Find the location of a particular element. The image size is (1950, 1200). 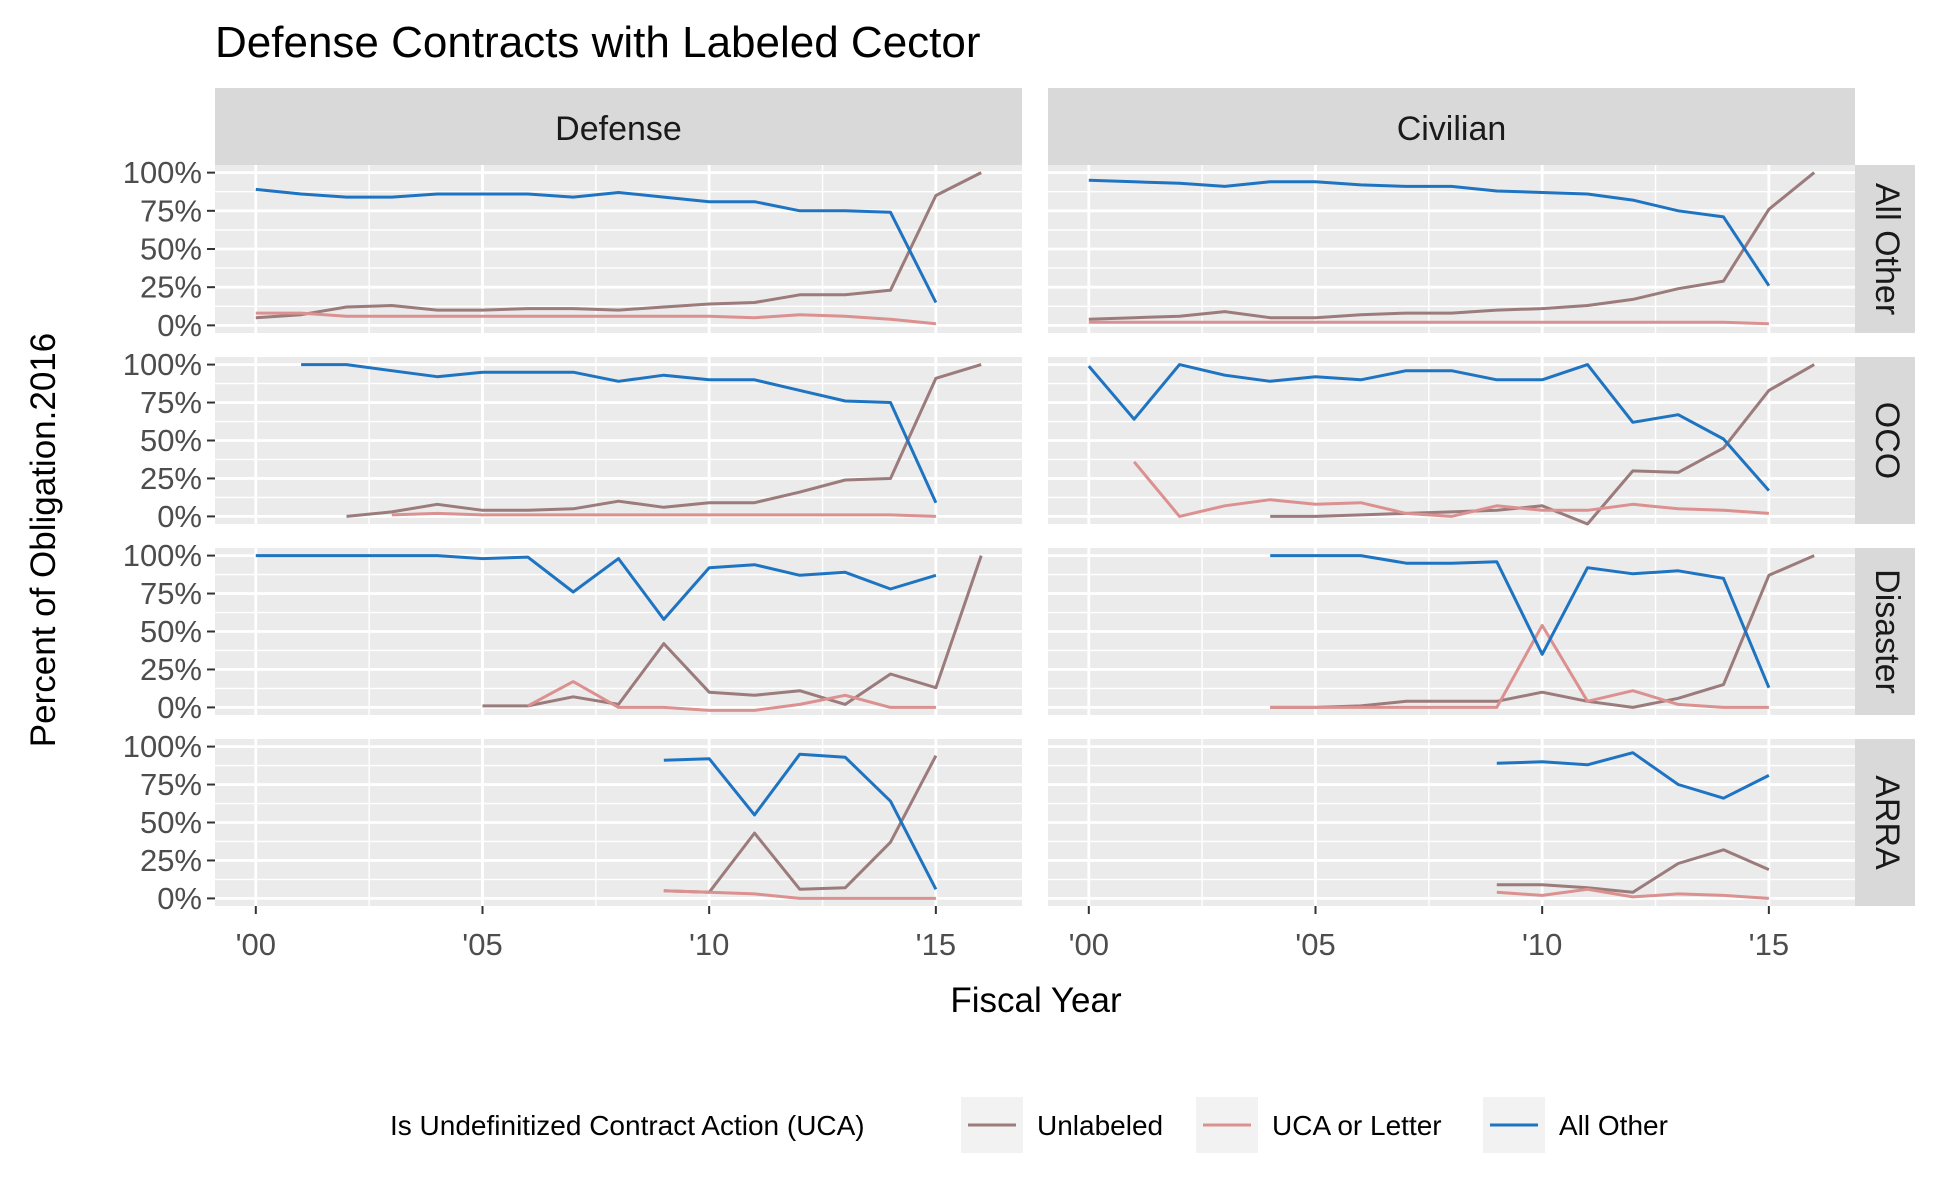

panel-defense-disaster is located at coordinates (618, 631).